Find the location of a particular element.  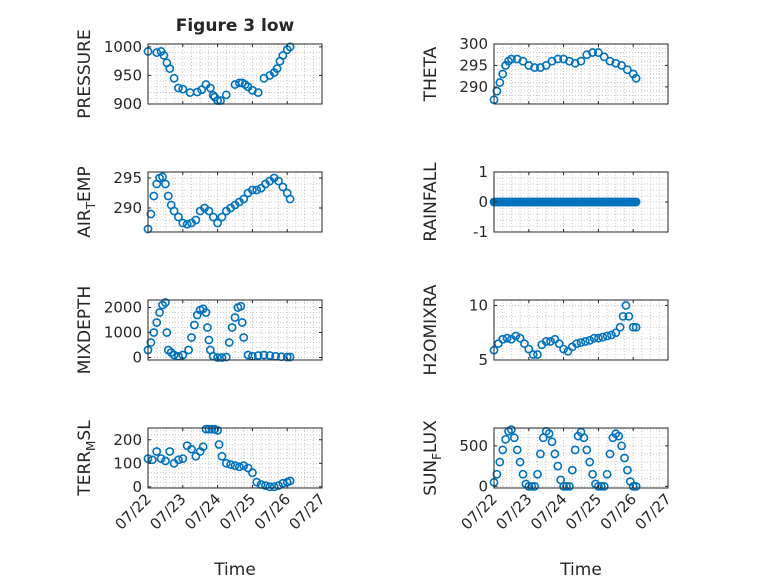

x-tick-label: 07/22 is located at coordinates (479, 511).